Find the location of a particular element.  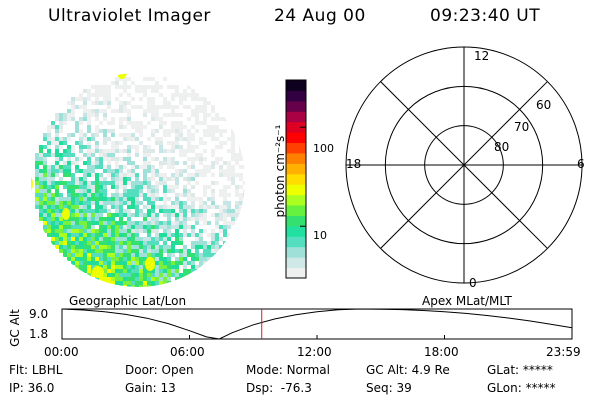

status-gc-alt: GC Alt: 4.9 Re is located at coordinates (408, 370).